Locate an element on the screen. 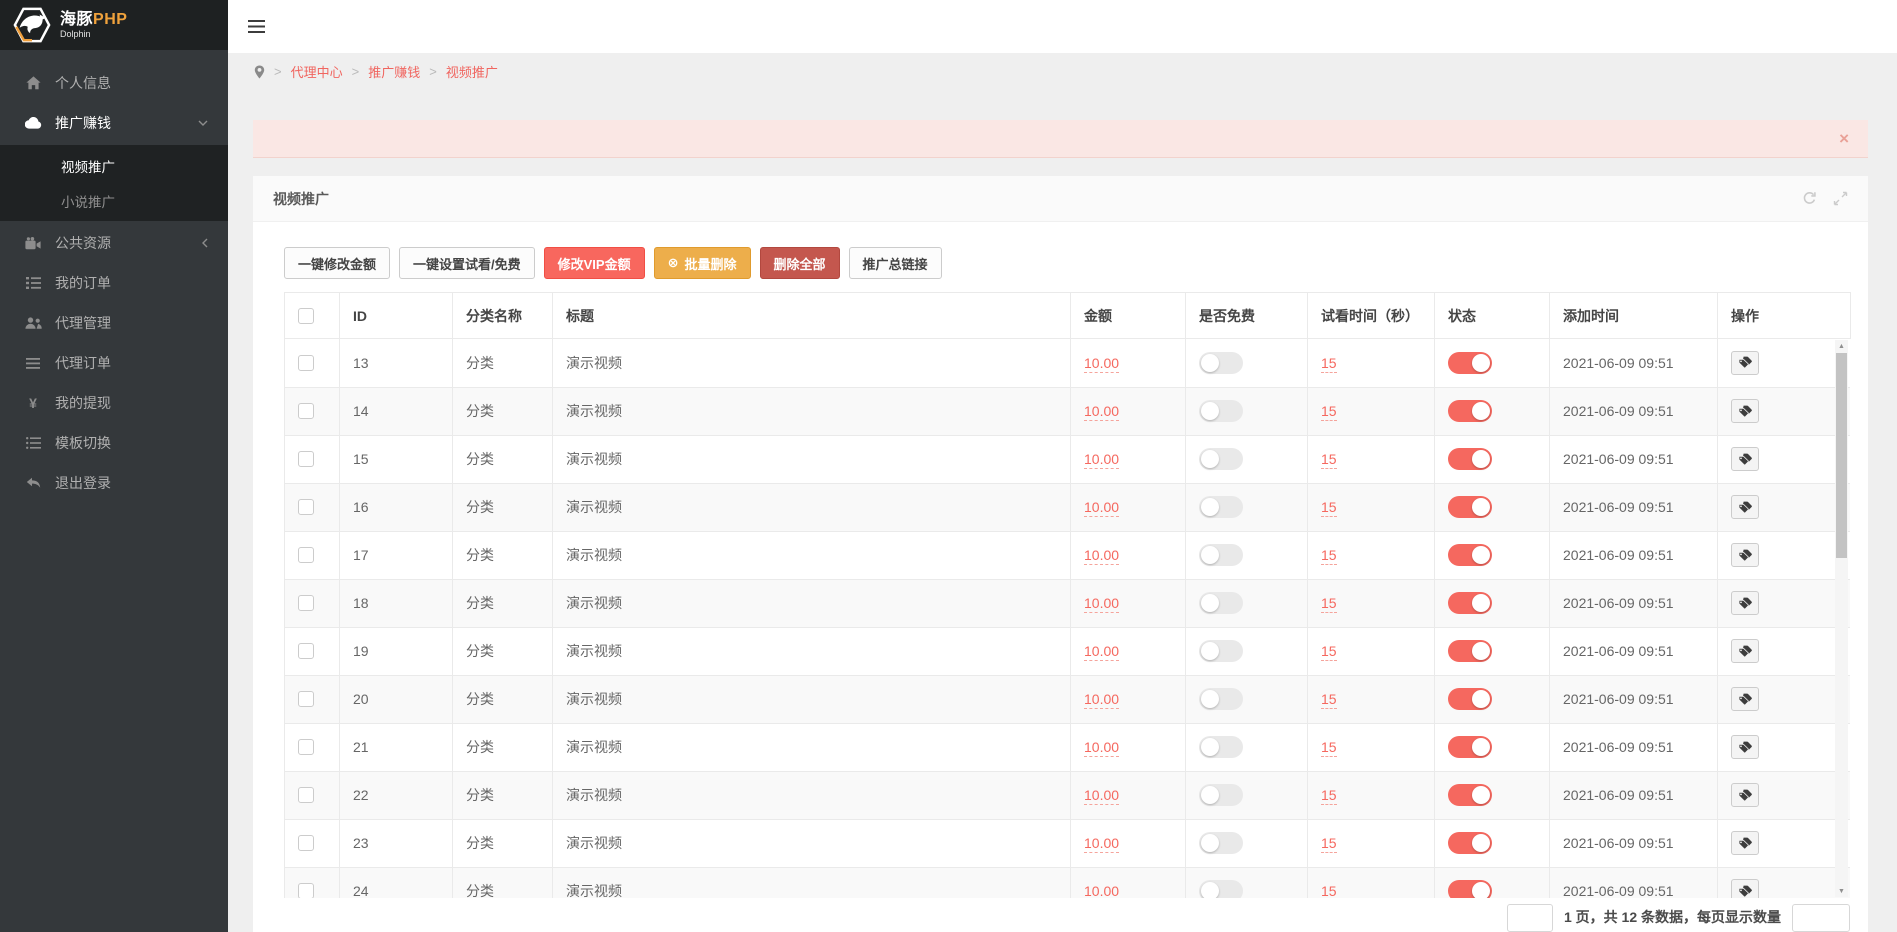 This screenshot has height=932, width=1897. page-jump-input is located at coordinates (1529, 918).